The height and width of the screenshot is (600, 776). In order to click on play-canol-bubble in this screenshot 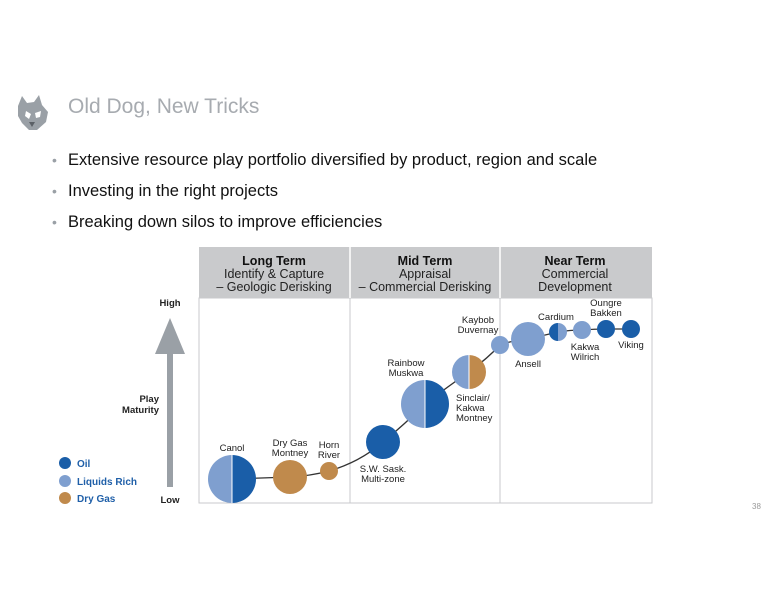, I will do `click(232, 479)`.